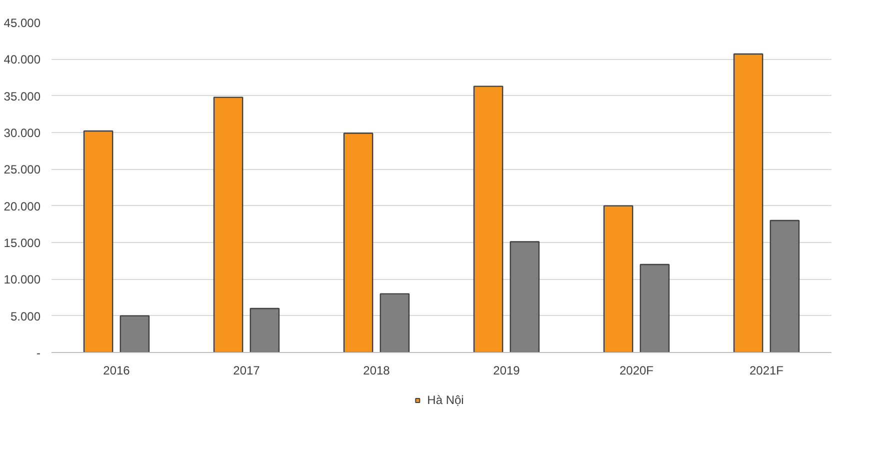 The width and height of the screenshot is (878, 471). What do you see at coordinates (22, 279) in the screenshot?
I see `y-tick-label: 10.000` at bounding box center [22, 279].